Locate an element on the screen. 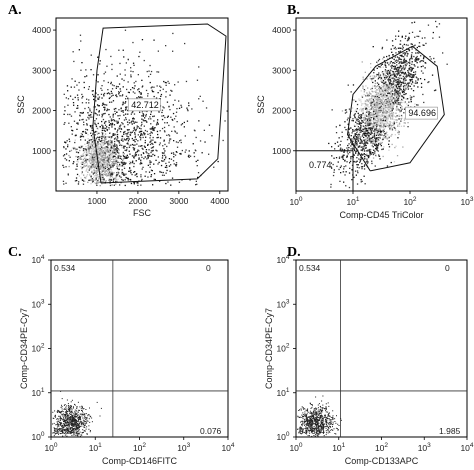  gate2-label: 0.774 is located at coordinates (320, 165).